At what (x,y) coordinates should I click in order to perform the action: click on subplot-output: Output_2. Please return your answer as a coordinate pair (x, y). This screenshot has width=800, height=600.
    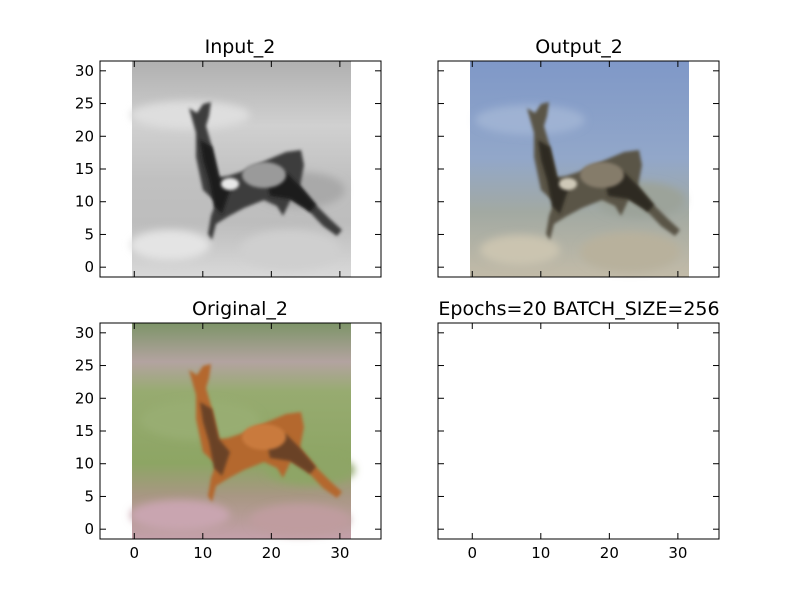
    Looking at the image, I should click on (578, 157).